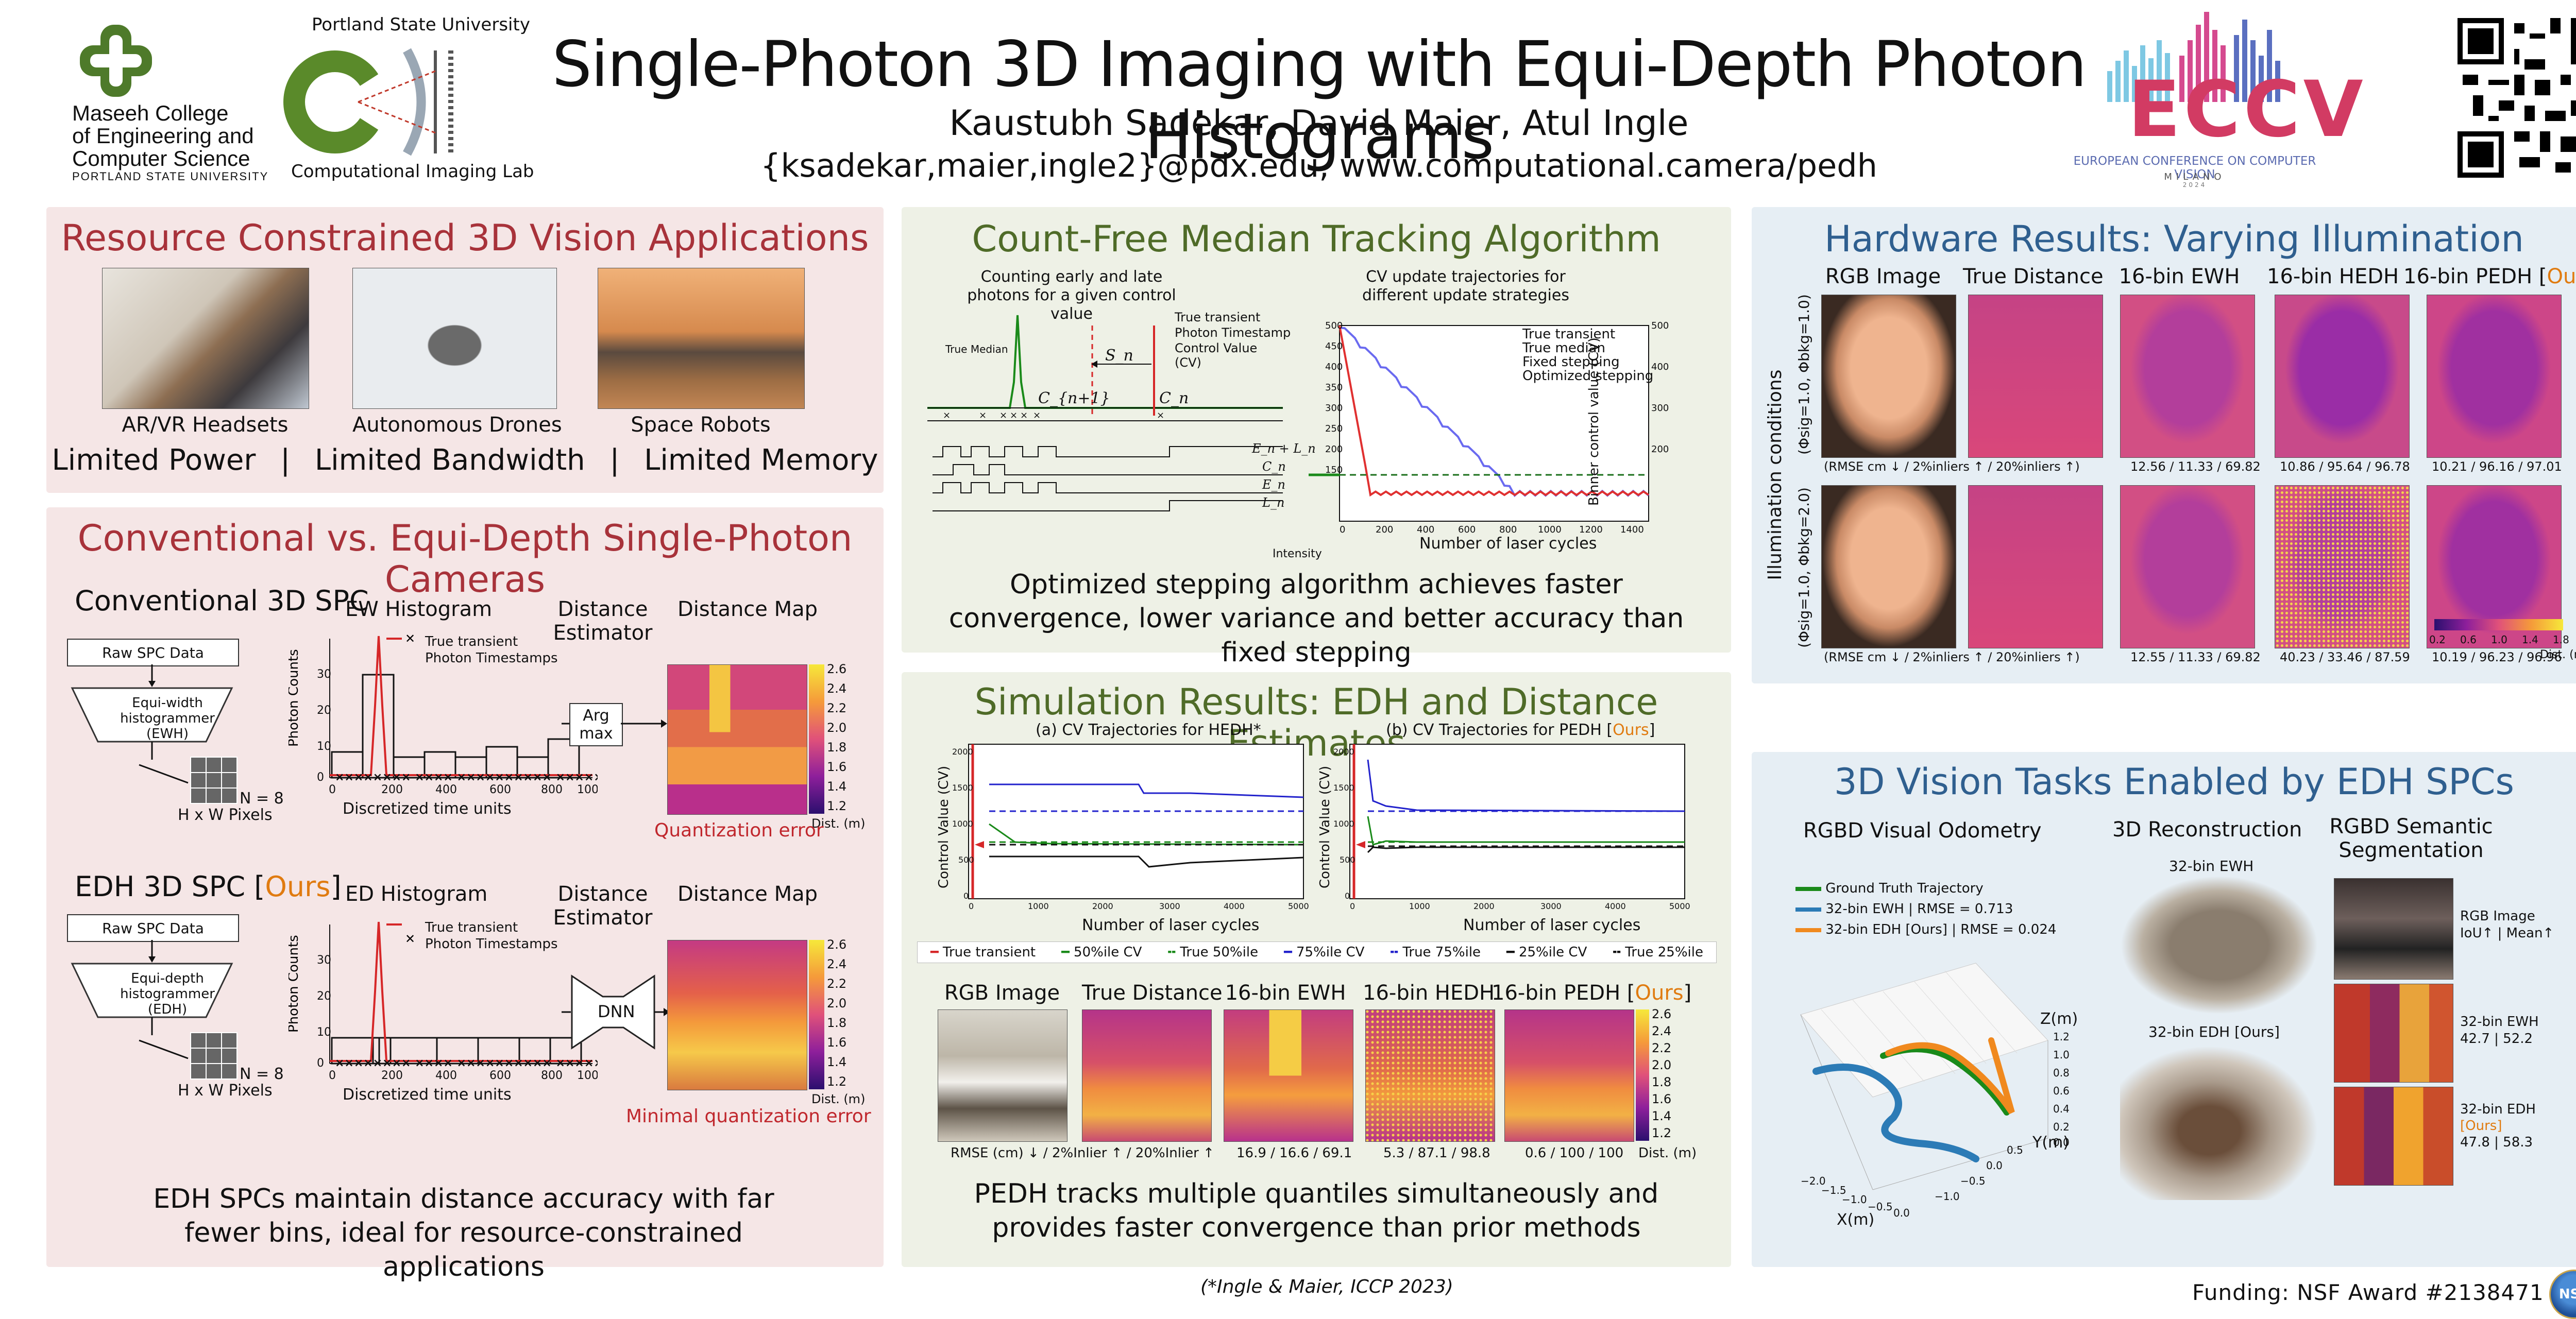 This screenshot has height=1319, width=2576. I want to click on reconstruction-title: 3D Reconstruction, so click(2207, 830).